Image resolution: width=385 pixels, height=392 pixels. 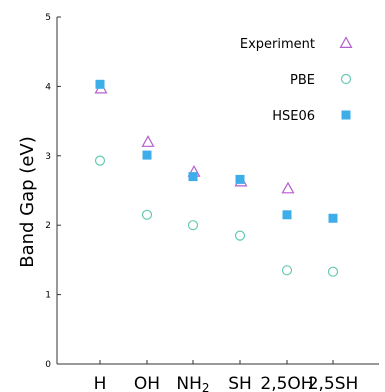 I want to click on x-category-label: 2,5OH, so click(x=286, y=383).